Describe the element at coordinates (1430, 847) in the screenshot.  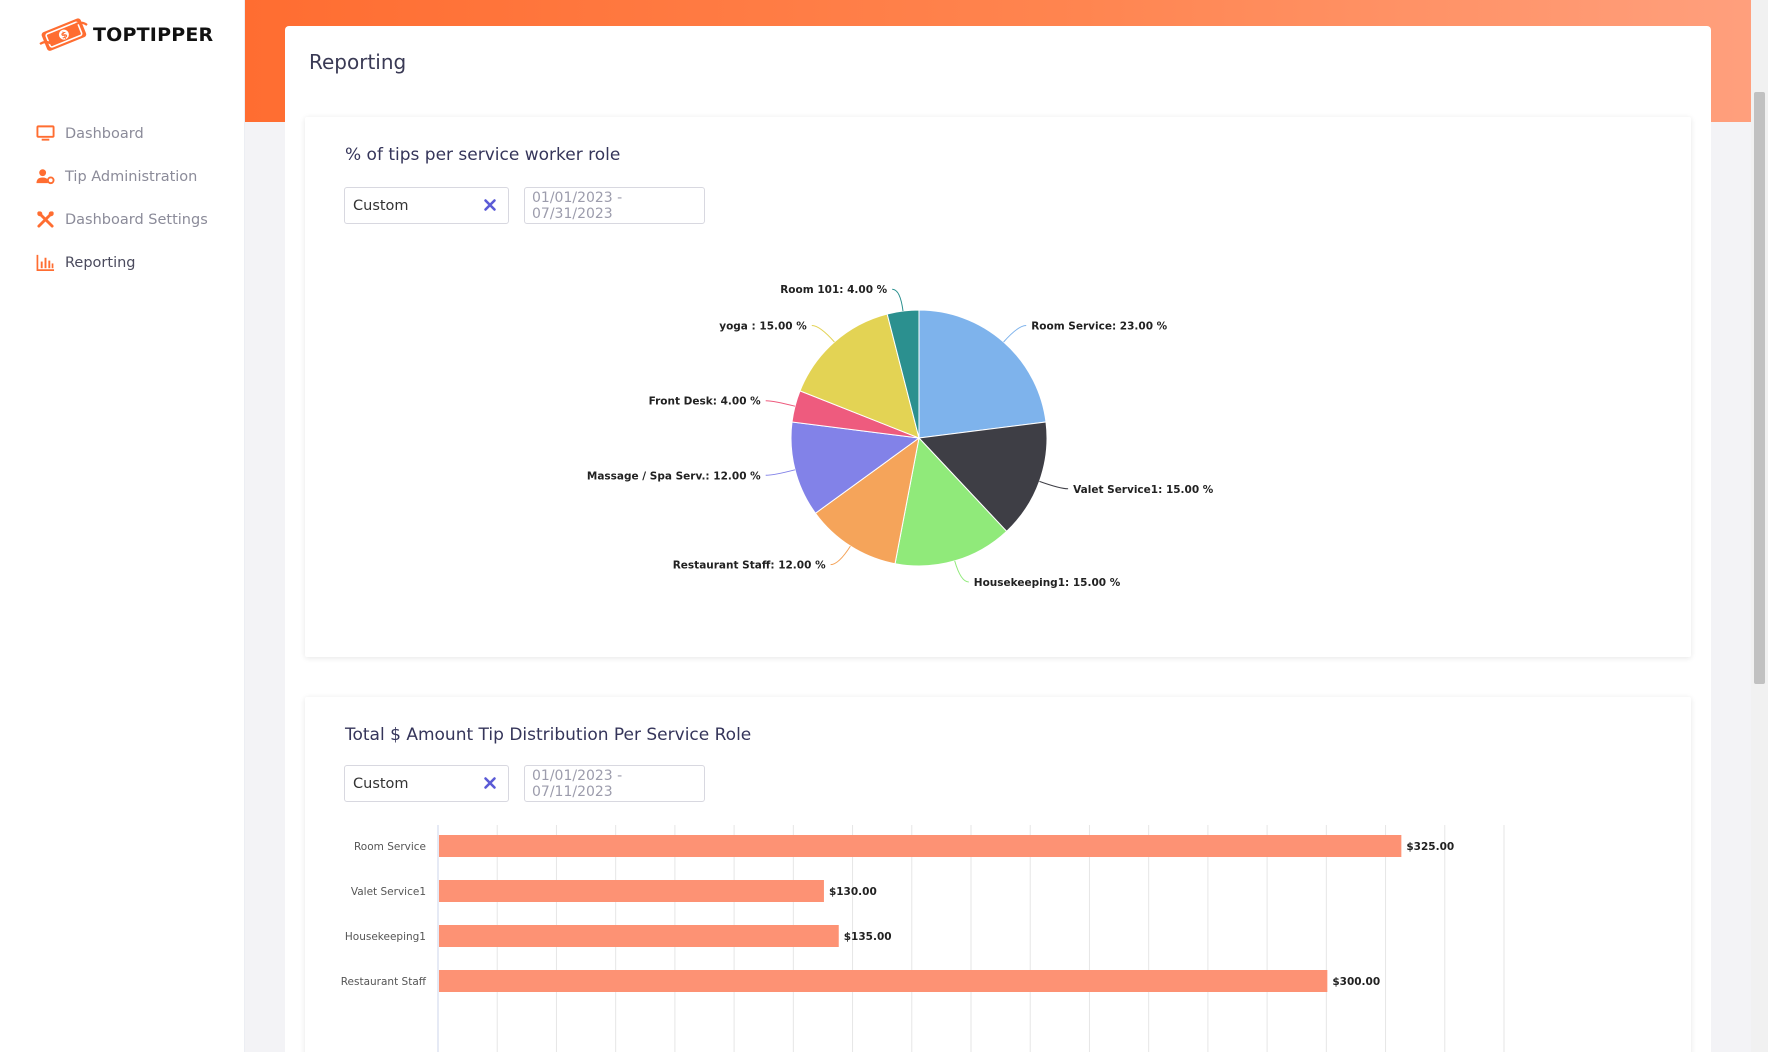
I see `bar-data-label: $325.00` at that location.